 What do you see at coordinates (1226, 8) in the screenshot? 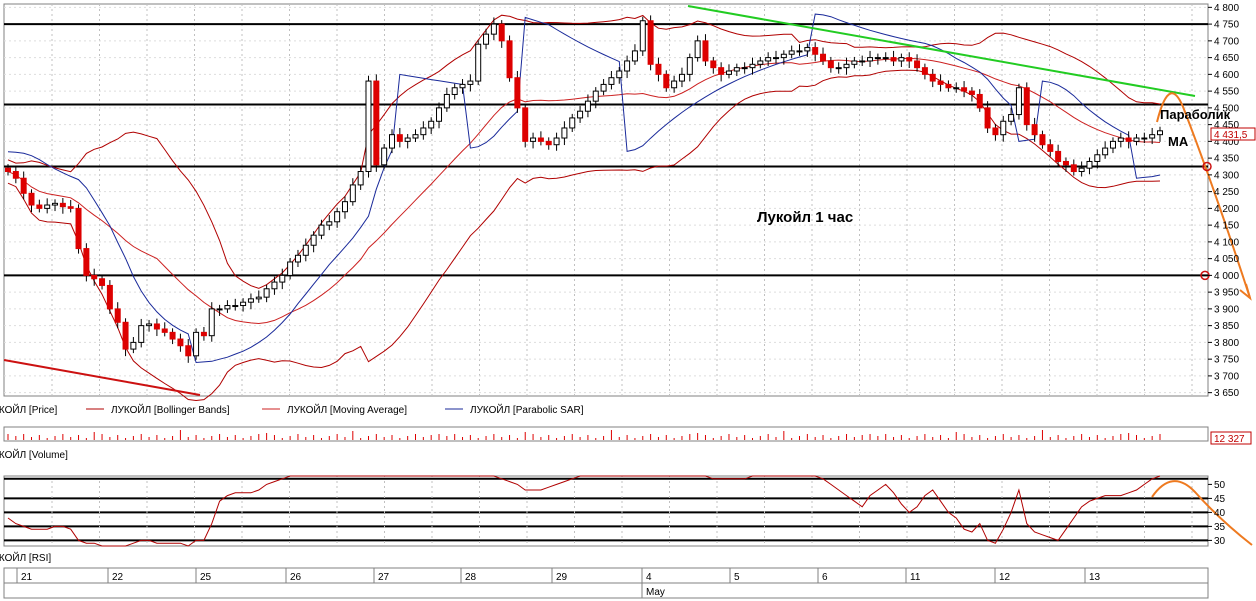
I see `y-tick-label: 4 800` at bounding box center [1226, 8].